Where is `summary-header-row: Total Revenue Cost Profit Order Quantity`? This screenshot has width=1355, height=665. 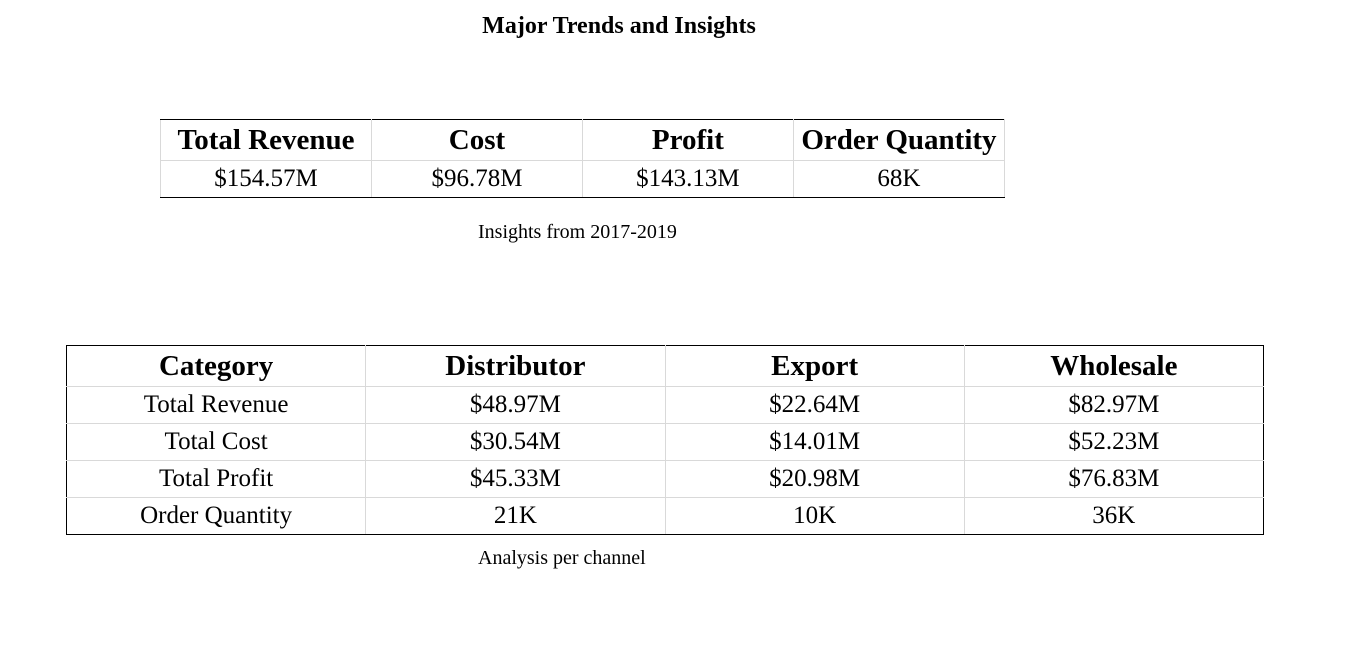 summary-header-row: Total Revenue Cost Profit Order Quantity is located at coordinates (582, 140).